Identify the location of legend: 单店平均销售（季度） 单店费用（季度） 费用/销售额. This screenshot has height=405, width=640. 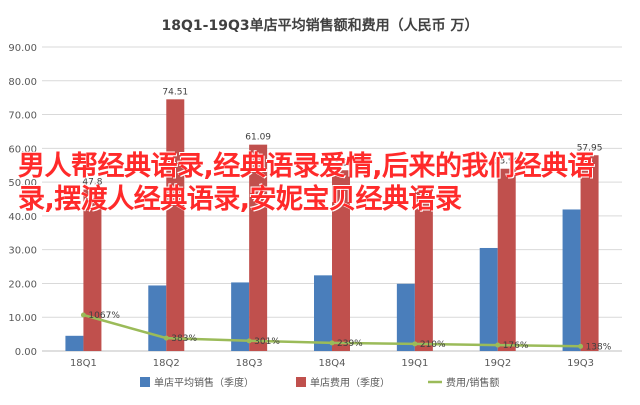
(319, 382).